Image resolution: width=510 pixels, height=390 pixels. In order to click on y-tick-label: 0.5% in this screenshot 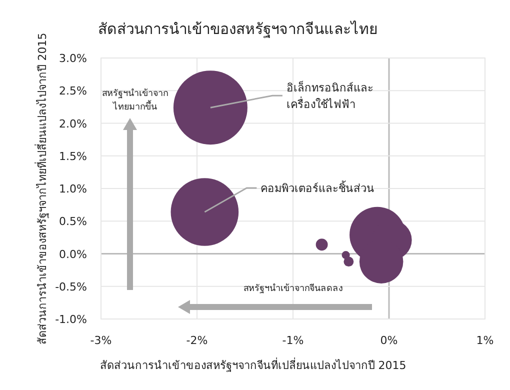, I will do `click(73, 221)`.